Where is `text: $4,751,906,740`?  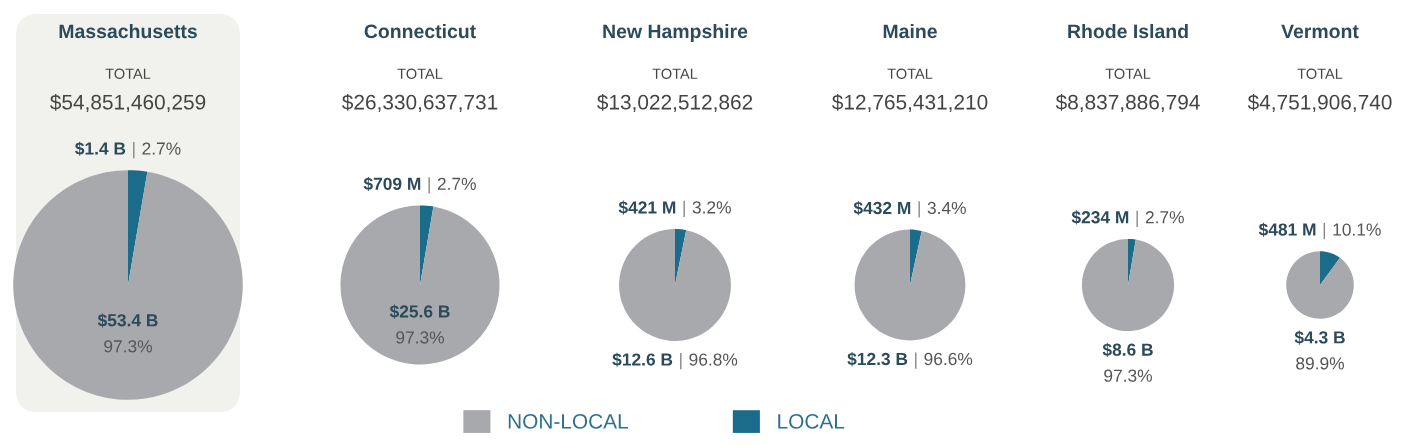 text: $4,751,906,740 is located at coordinates (1319, 103).